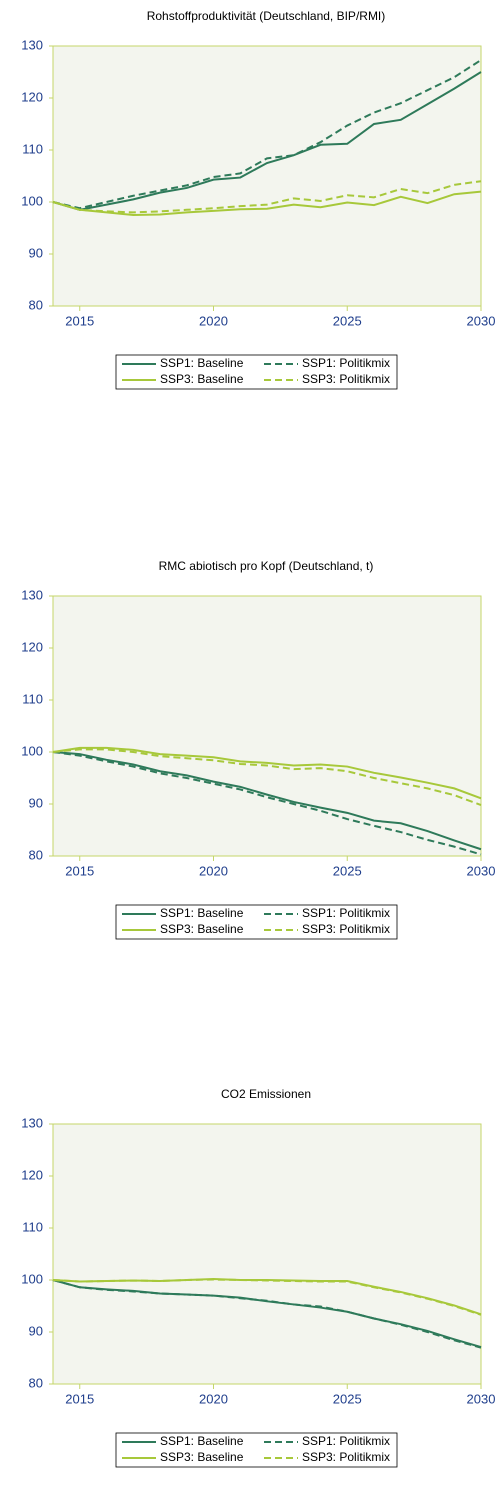 The width and height of the screenshot is (499, 1492). Describe the element at coordinates (266, 1094) in the screenshot. I see `chart-title: CO2 Emissionen` at that location.